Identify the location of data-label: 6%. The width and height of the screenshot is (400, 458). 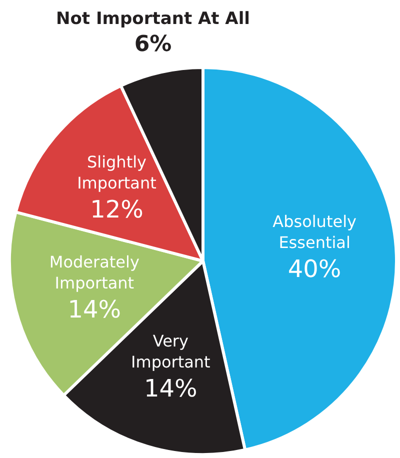
(153, 45).